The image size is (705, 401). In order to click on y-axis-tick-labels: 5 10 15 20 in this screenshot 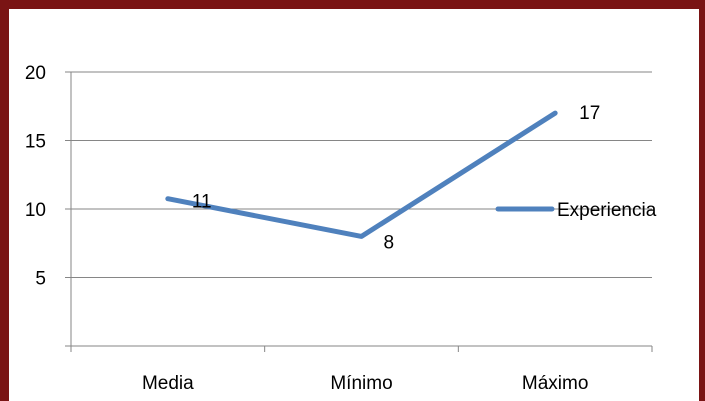, I will do `click(35, 176)`.